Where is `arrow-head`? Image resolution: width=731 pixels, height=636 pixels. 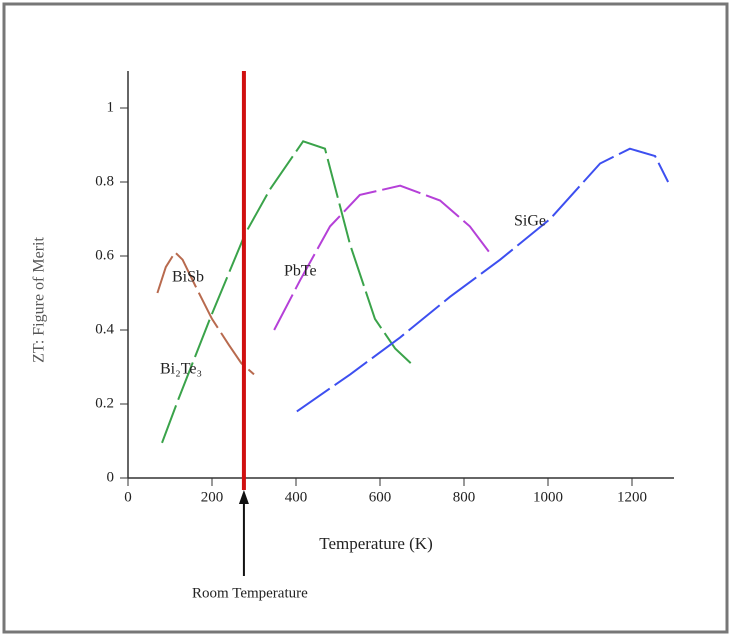
arrow-head is located at coordinates (243, 497).